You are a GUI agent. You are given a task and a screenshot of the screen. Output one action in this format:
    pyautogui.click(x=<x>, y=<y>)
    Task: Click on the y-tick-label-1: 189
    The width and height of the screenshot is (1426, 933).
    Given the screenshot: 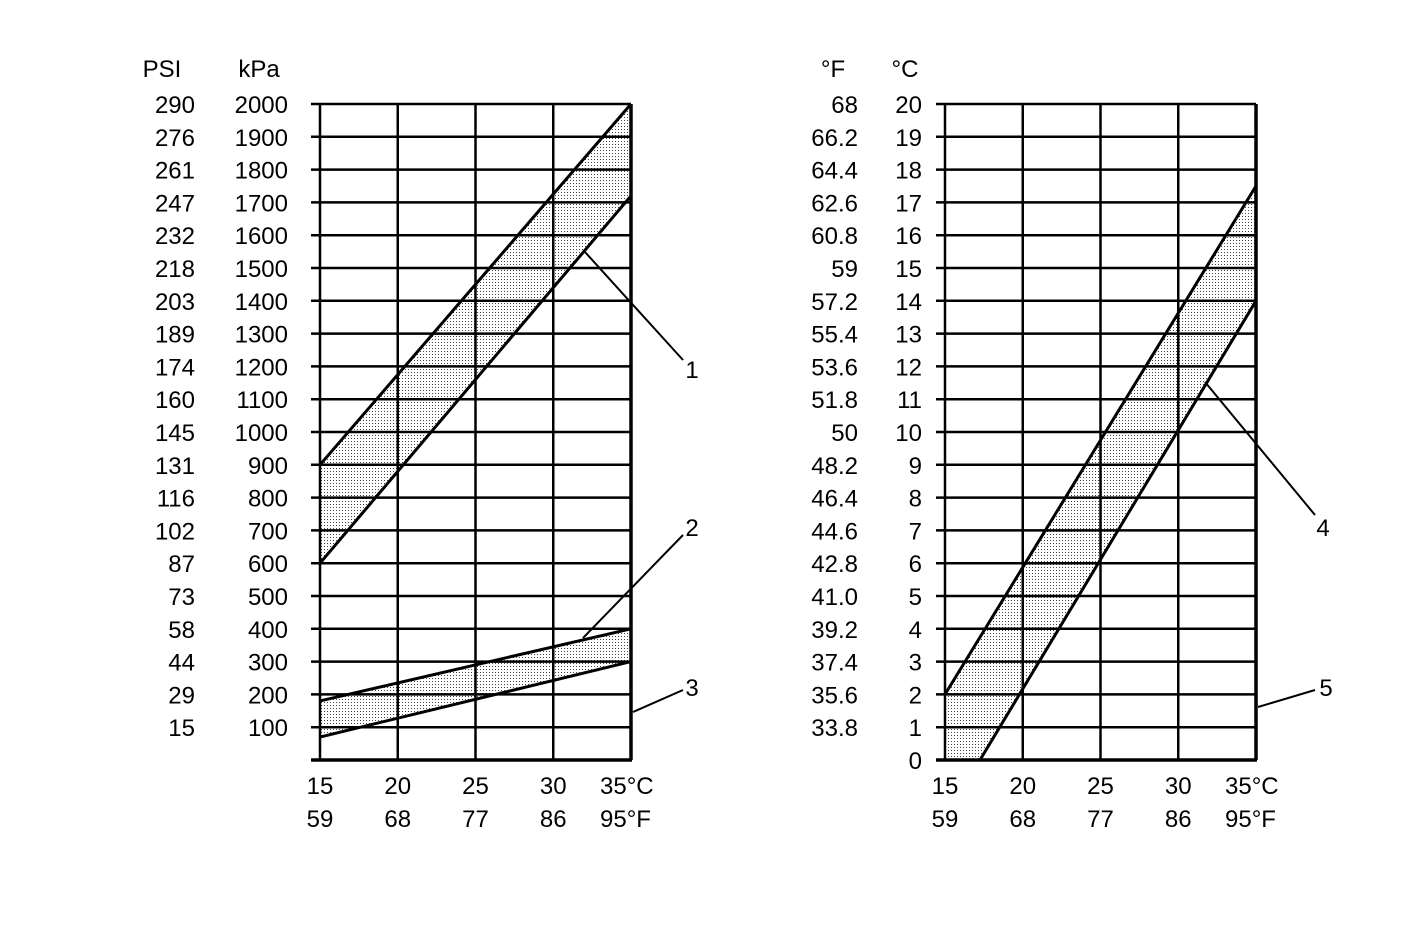 What is the action you would take?
    pyautogui.click(x=175, y=335)
    